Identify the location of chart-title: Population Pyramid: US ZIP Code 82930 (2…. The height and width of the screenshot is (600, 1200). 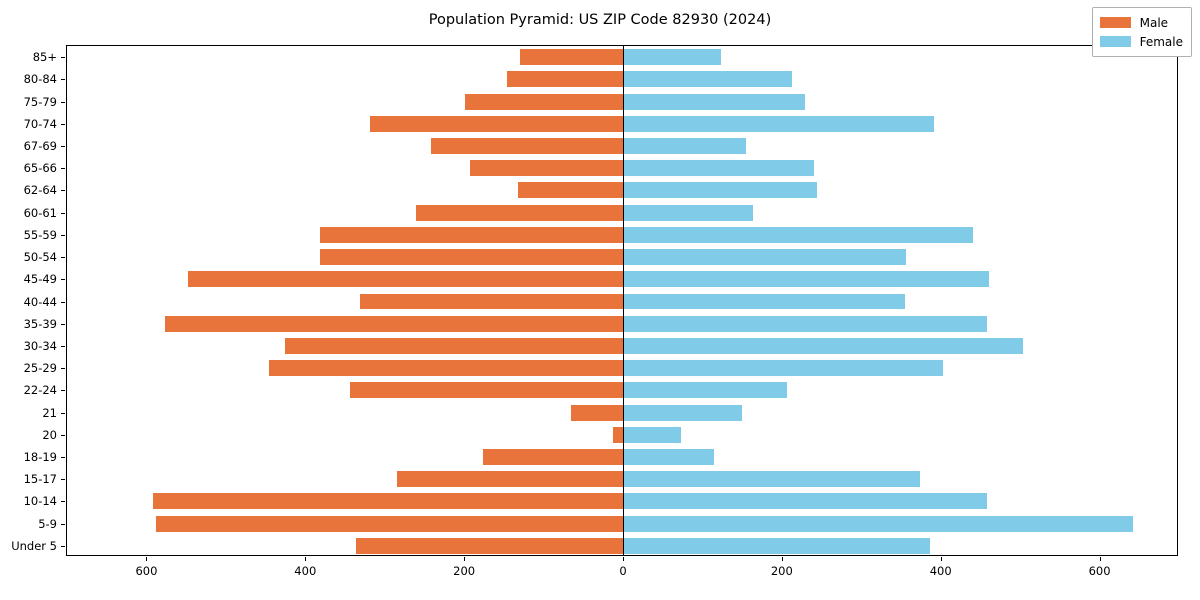
(600, 20).